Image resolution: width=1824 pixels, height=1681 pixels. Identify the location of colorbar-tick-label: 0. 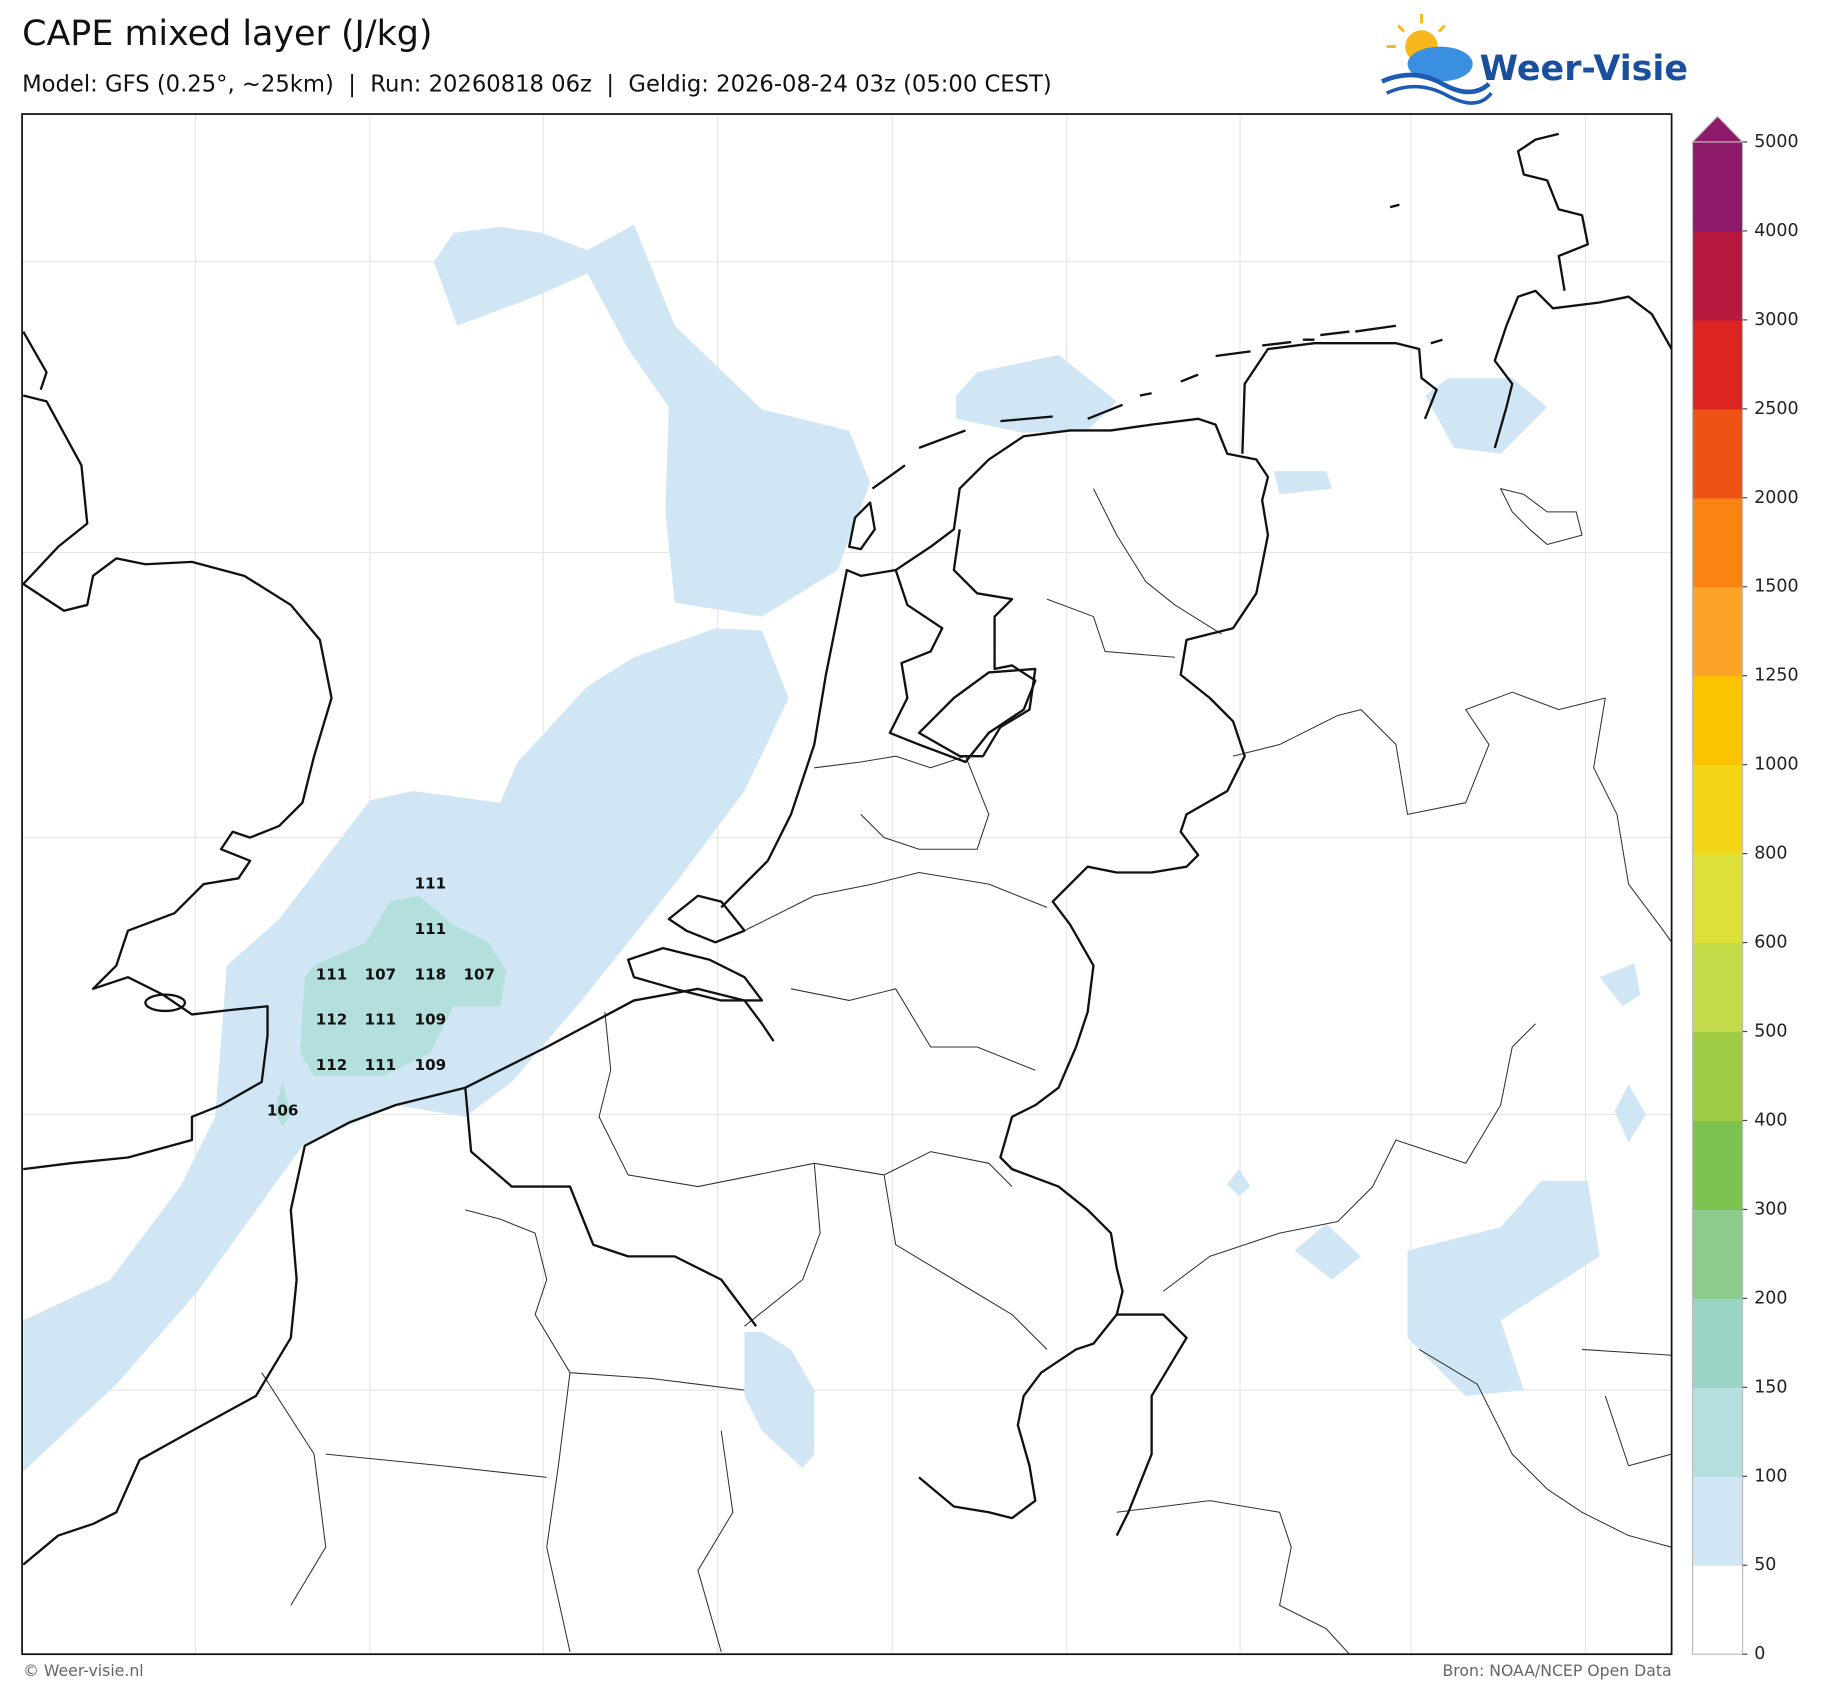
(1759, 1654).